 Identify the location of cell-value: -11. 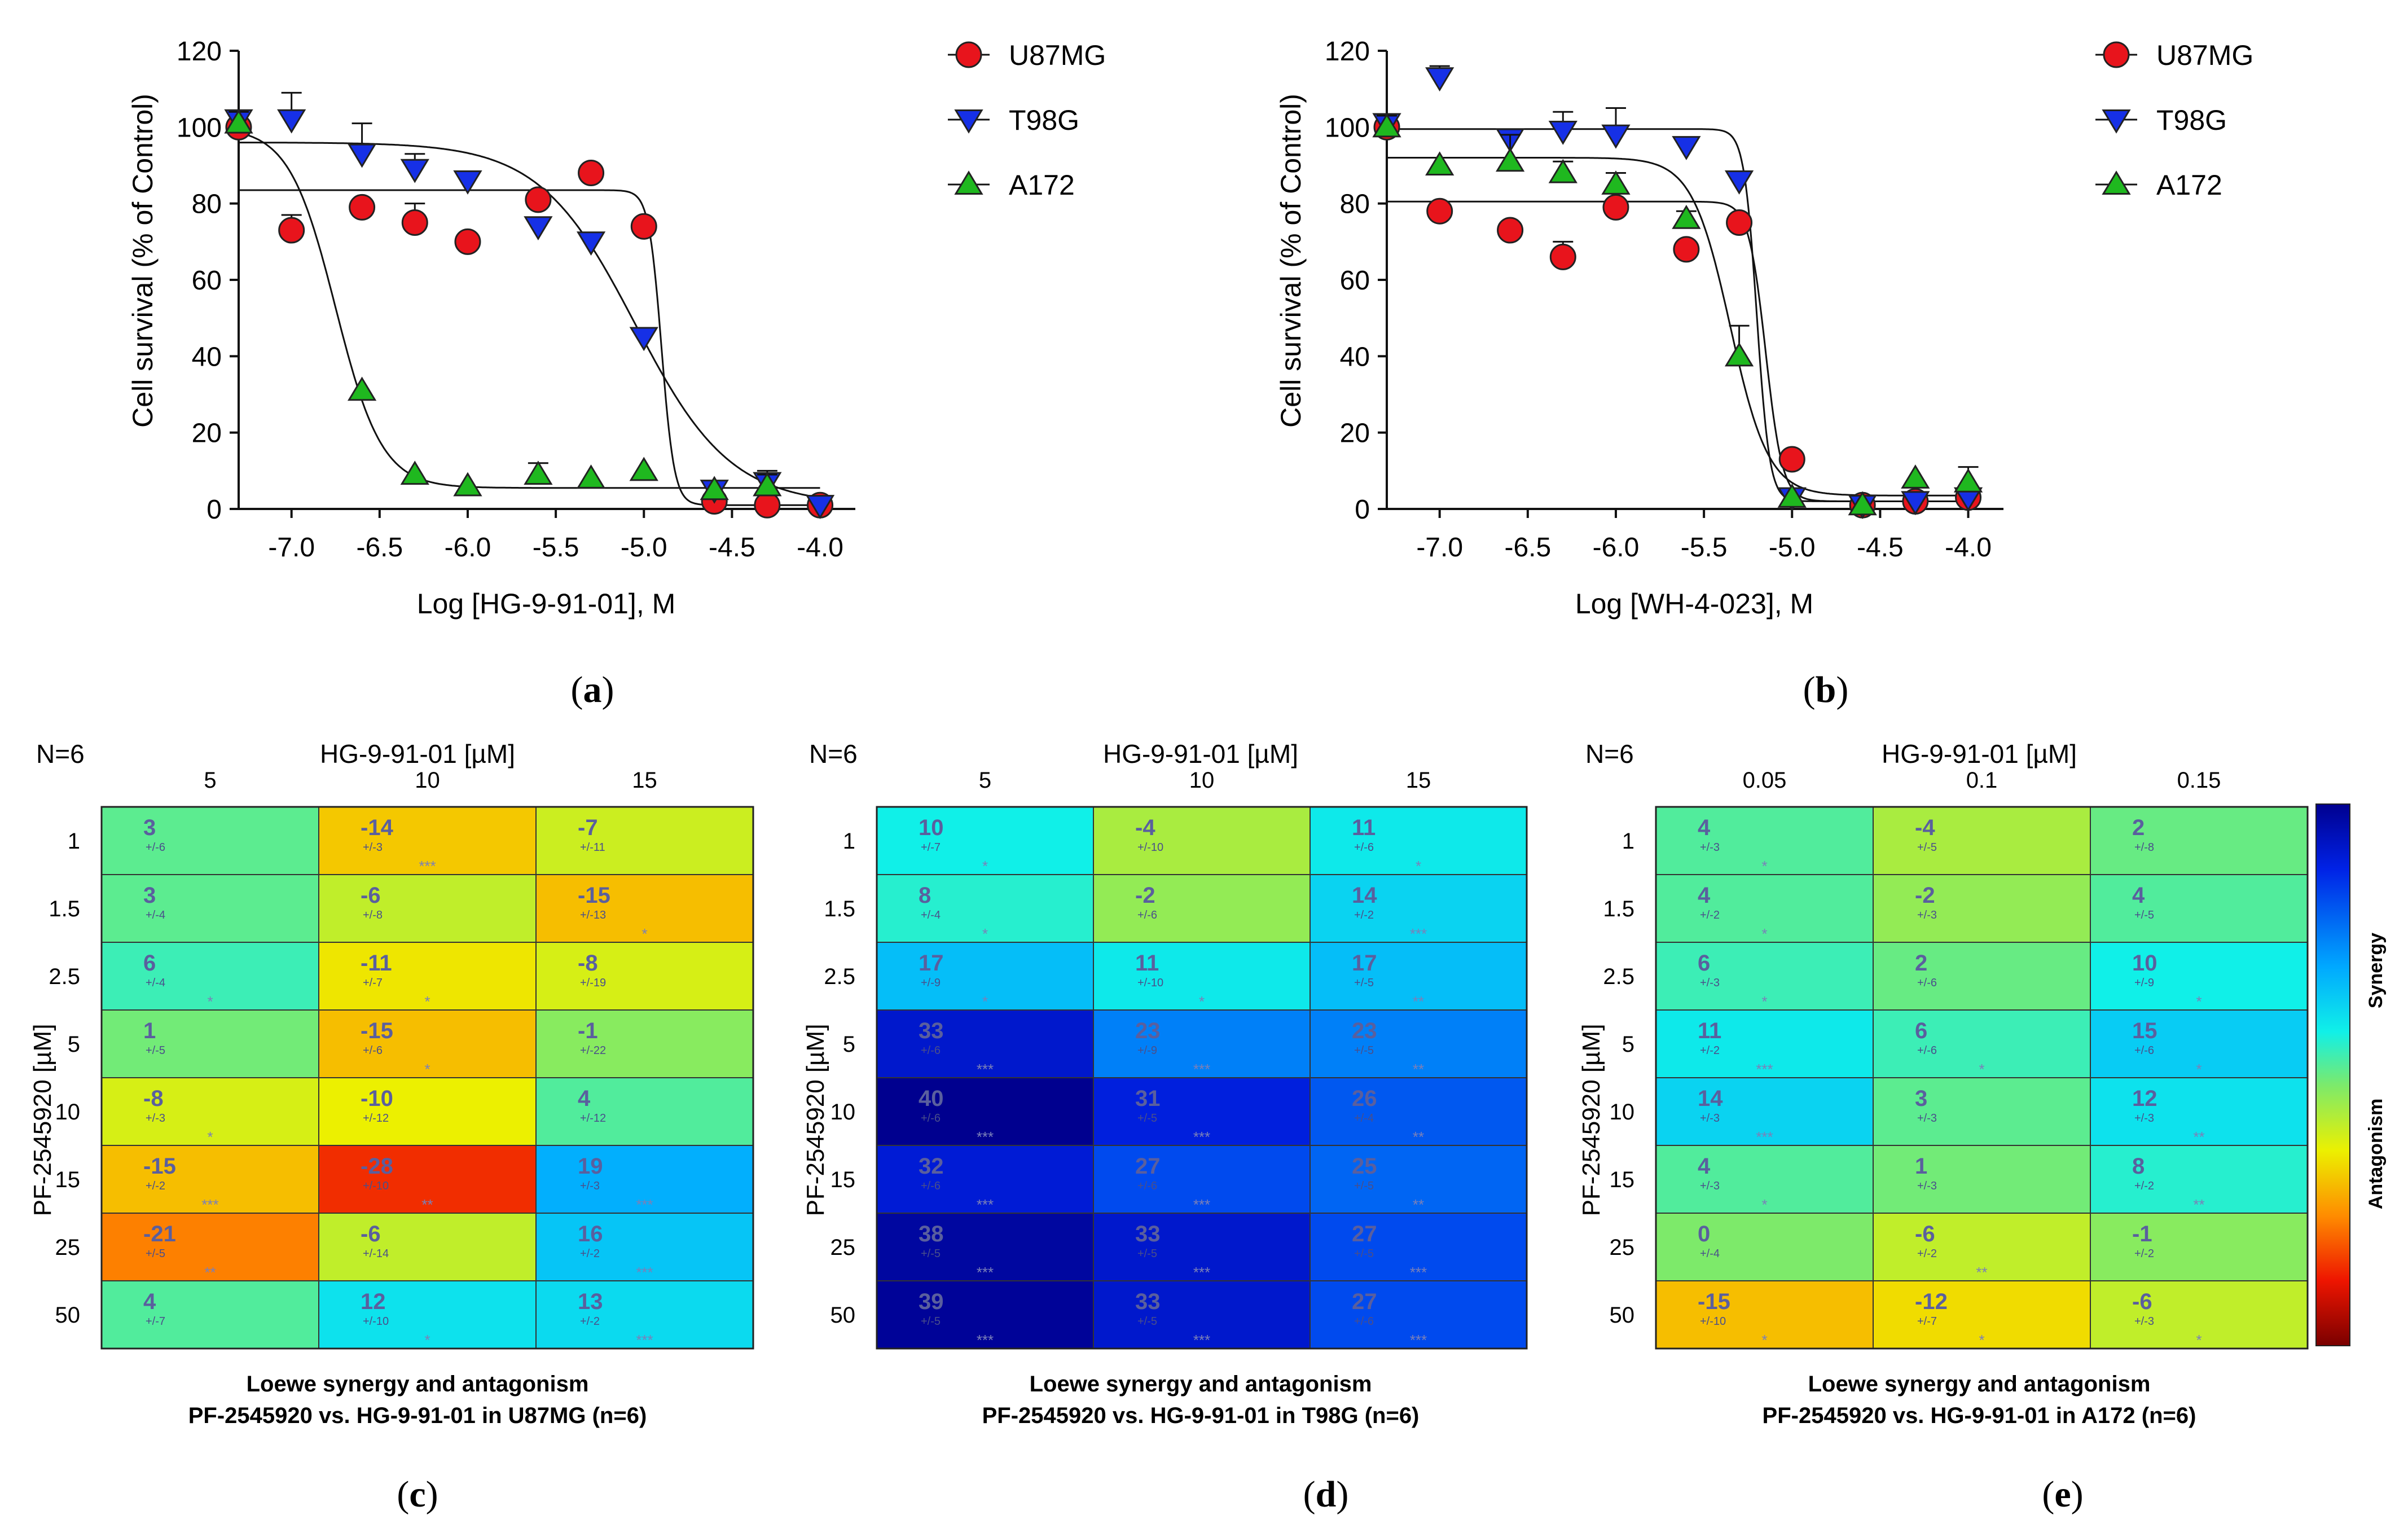
(376, 963).